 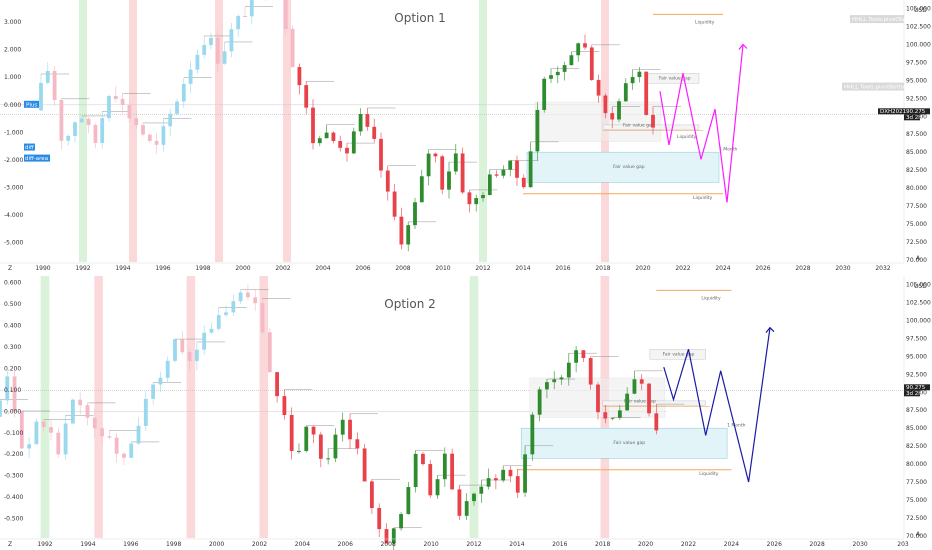 I want to click on diff-tag, so click(x=29, y=147).